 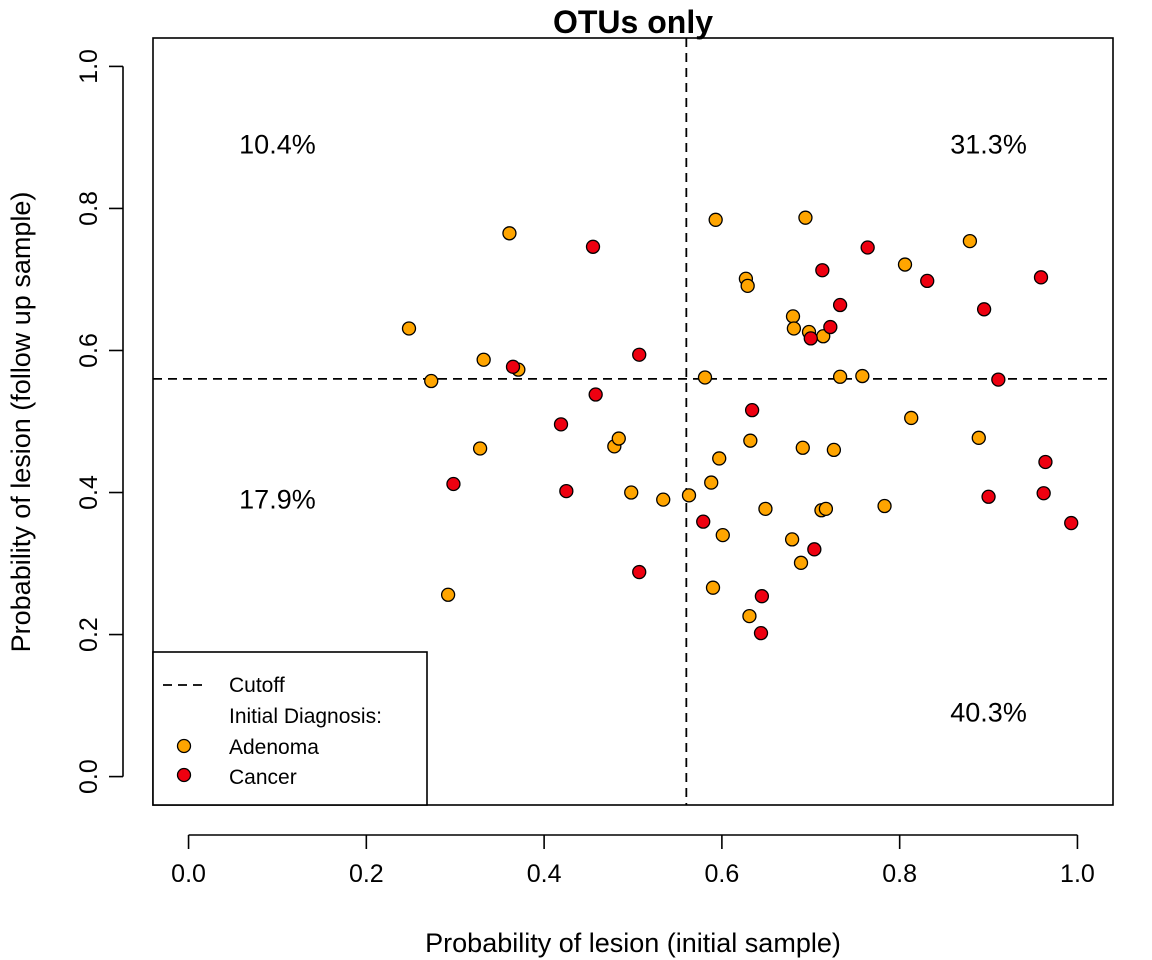 I want to click on y-tick-label: 1.0, so click(x=89, y=66).